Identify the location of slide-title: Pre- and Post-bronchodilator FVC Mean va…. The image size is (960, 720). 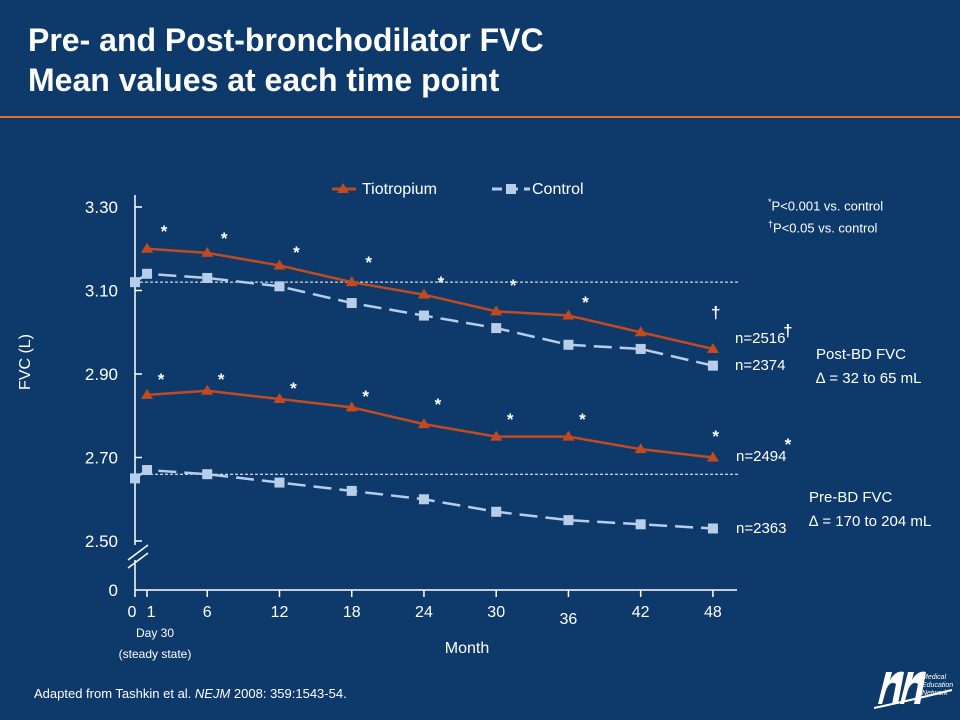
(286, 60).